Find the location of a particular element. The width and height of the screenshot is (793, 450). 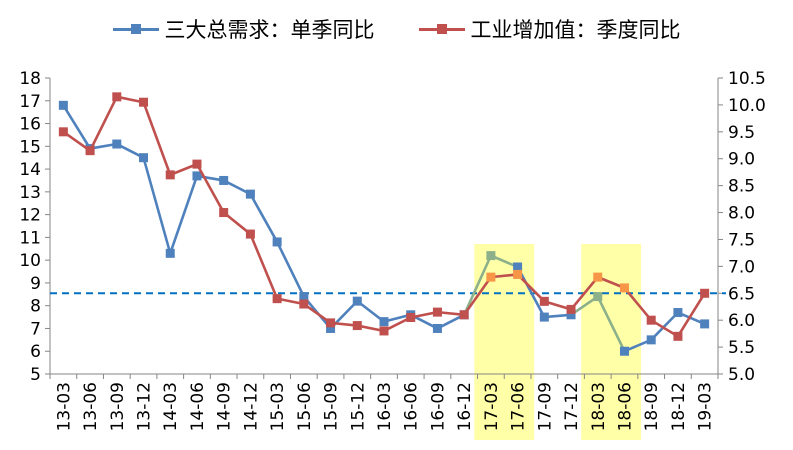

y-right-tick-label: 7.0 is located at coordinates (741, 267).